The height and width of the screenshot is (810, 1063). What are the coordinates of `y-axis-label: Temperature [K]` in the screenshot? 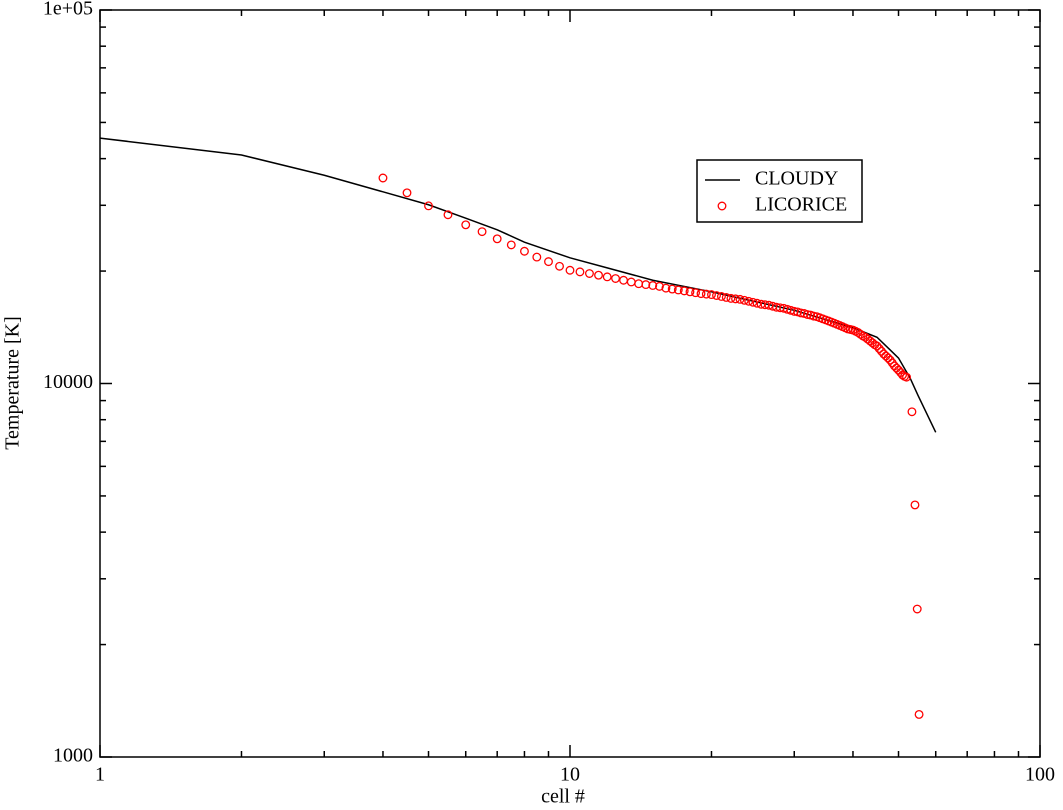 It's located at (13, 383).